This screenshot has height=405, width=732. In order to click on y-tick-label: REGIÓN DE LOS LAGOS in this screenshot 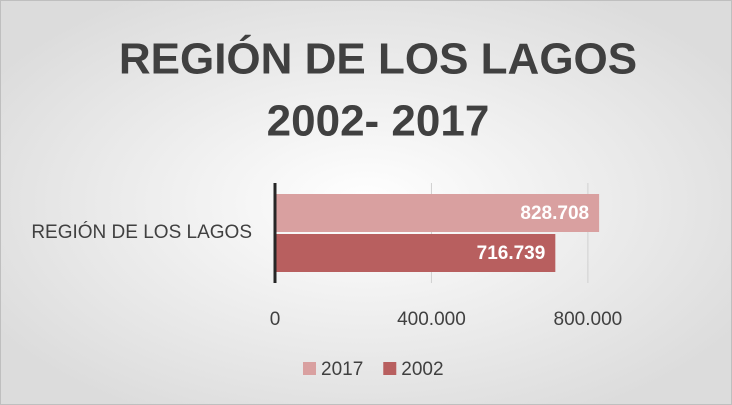, I will do `click(141, 232)`.